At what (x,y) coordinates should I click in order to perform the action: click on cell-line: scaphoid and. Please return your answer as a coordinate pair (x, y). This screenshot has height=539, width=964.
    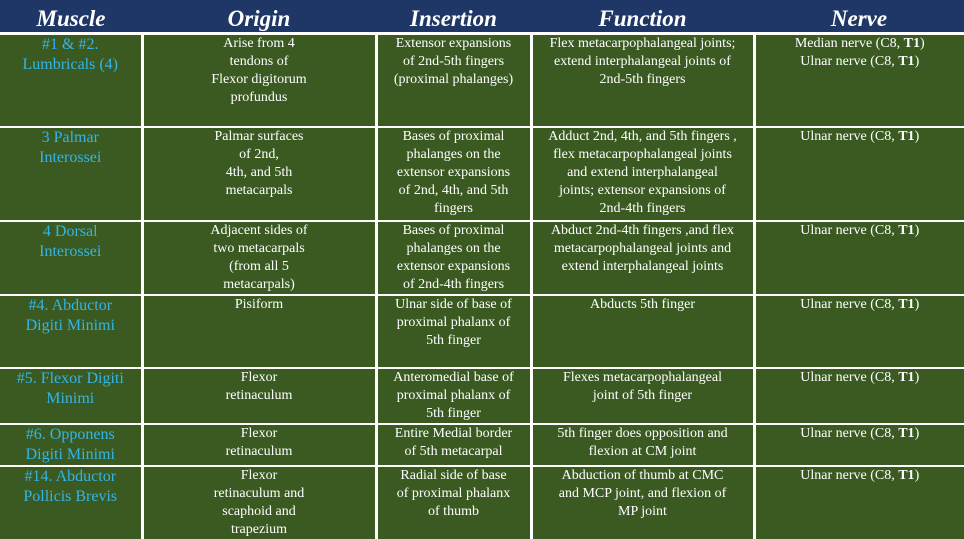
    Looking at the image, I should click on (259, 512).